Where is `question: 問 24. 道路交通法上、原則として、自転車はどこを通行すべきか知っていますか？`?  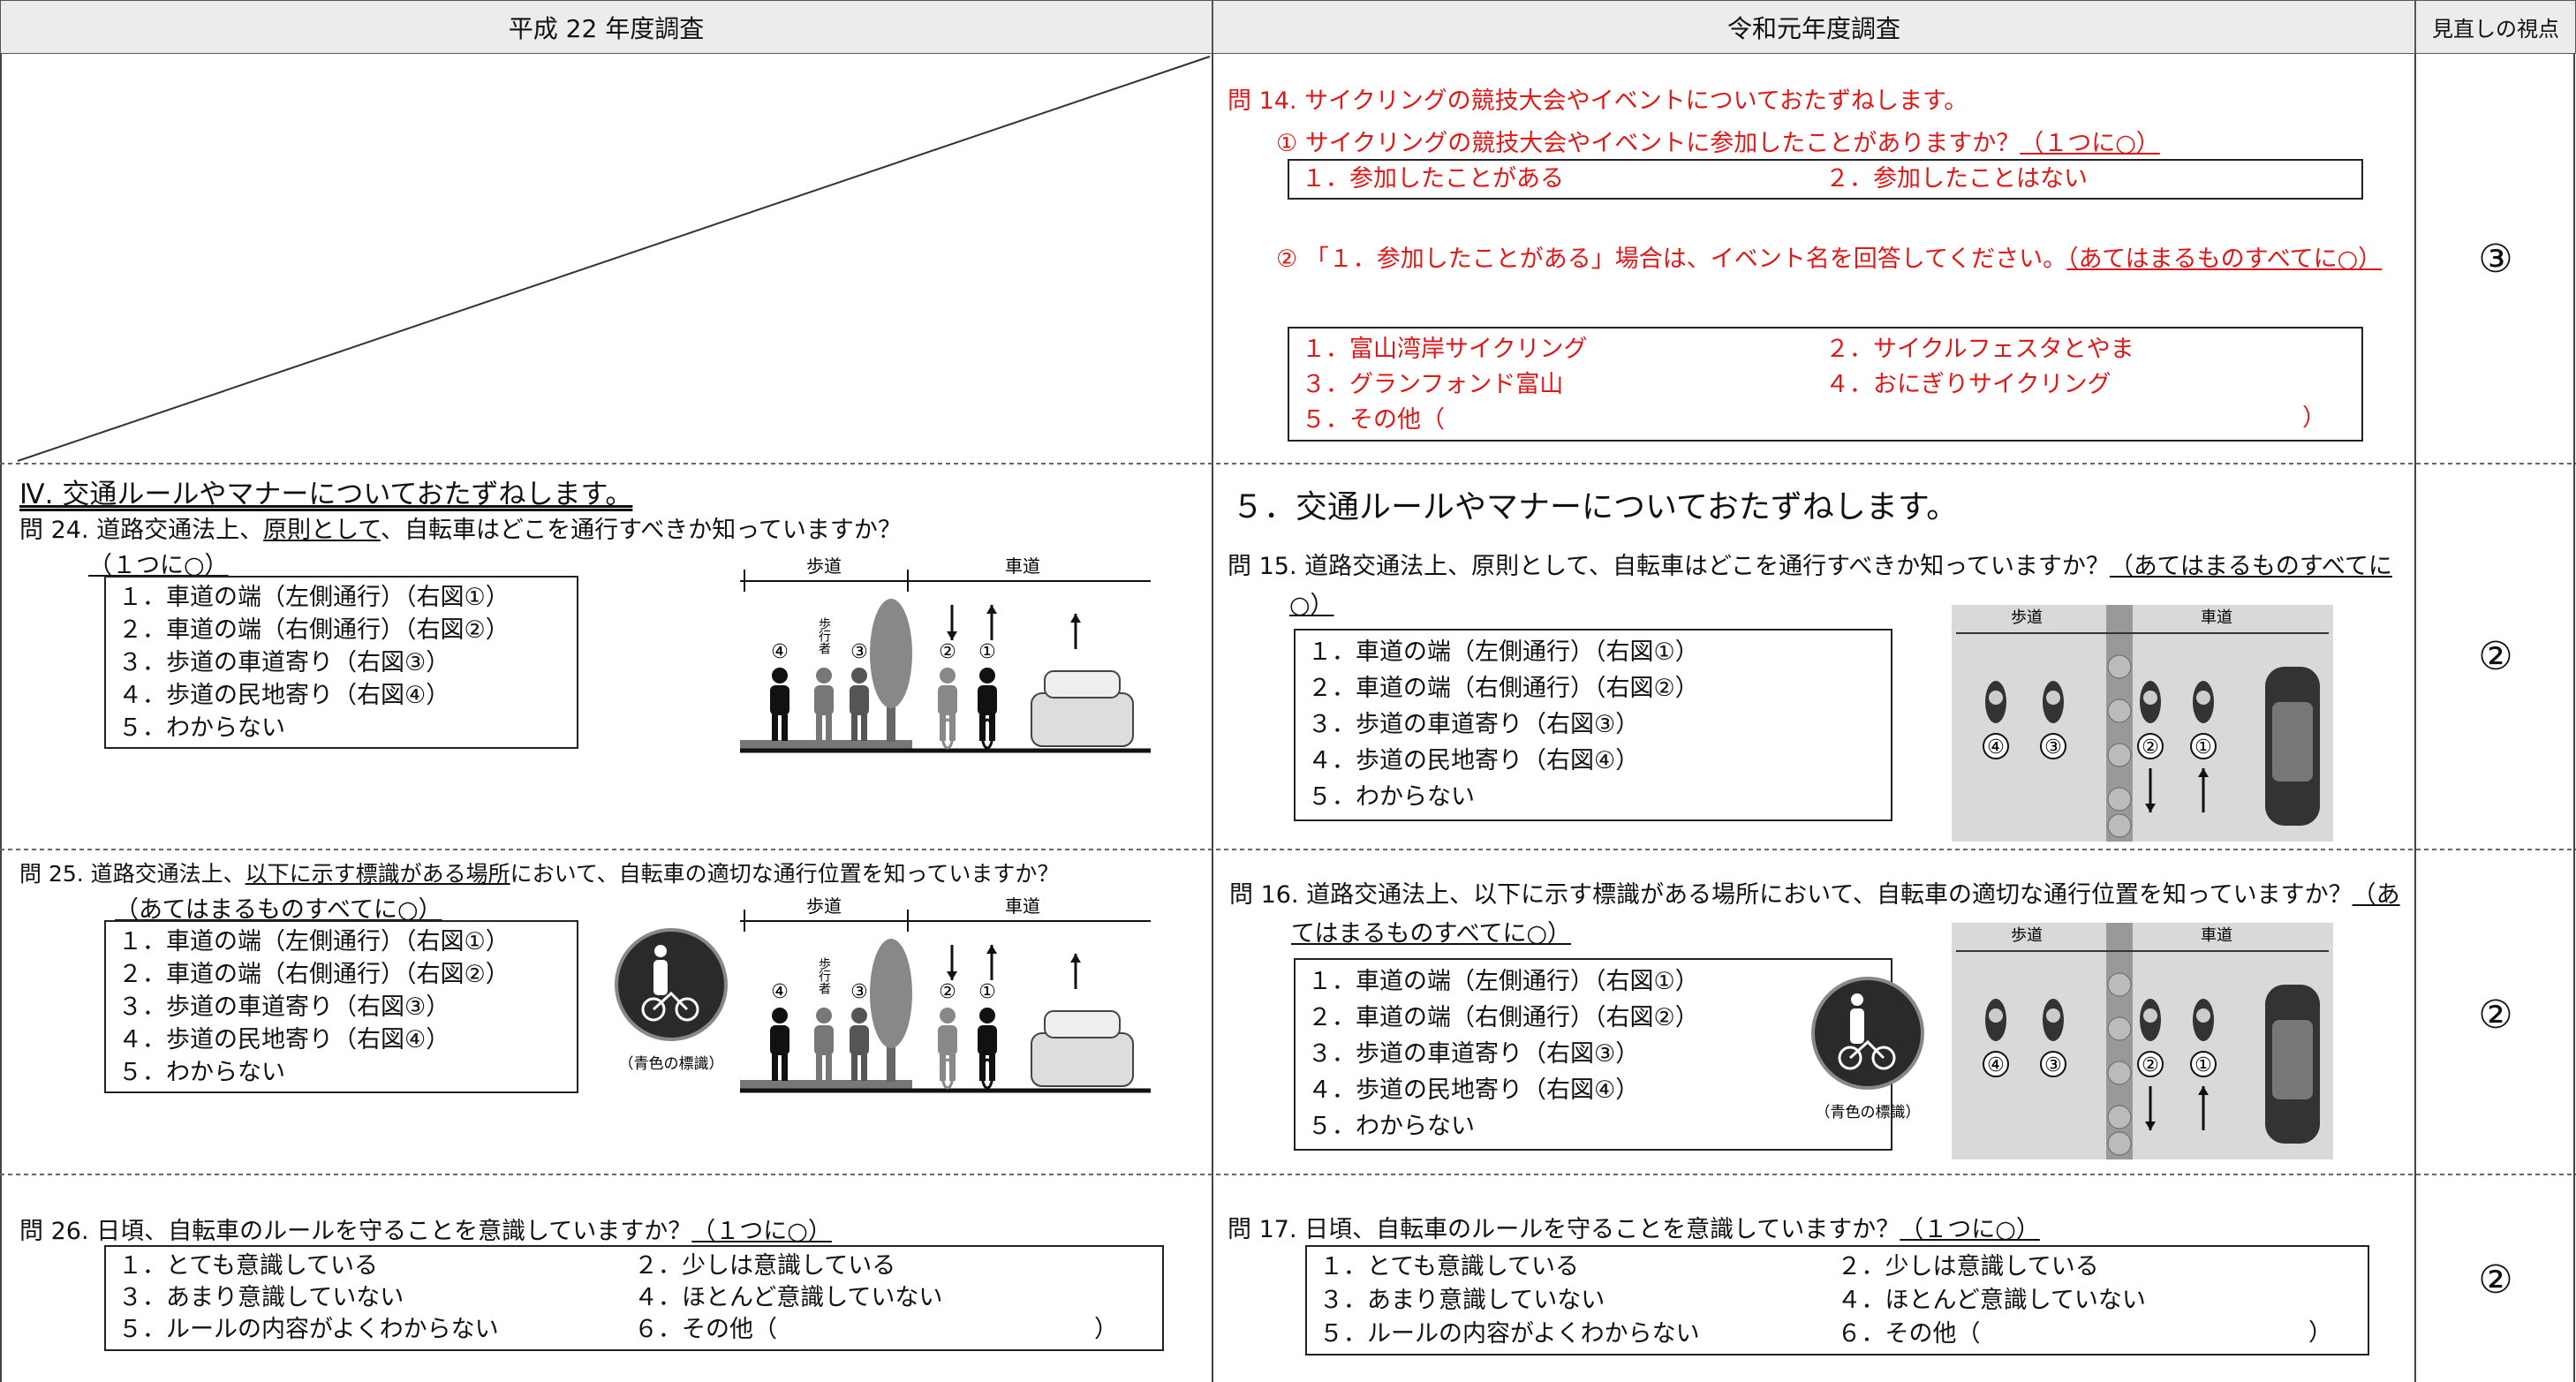 question: 問 24. 道路交通法上、原則として、自転車はどこを通行すべきか知っていますか？ is located at coordinates (460, 528).